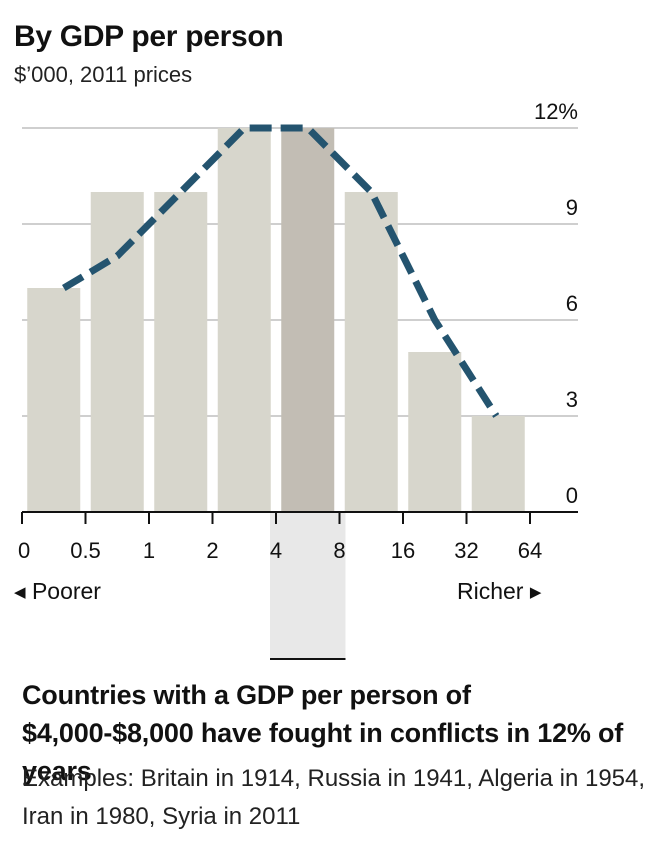  I want to click on x-tick-label: 2, so click(212, 550).